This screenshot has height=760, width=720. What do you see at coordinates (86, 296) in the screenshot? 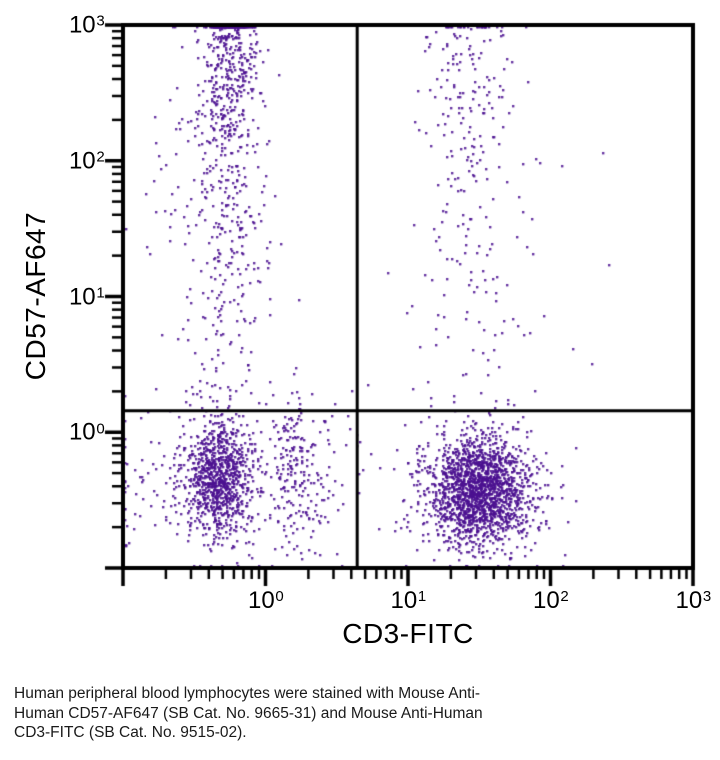
I see `y-tick-label: 101` at bounding box center [86, 296].